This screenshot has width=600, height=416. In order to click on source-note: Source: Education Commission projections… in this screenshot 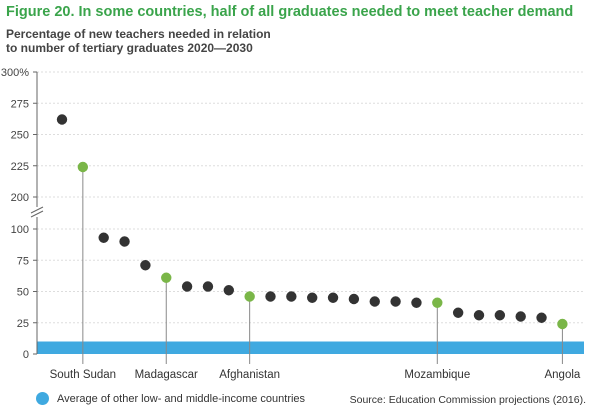, I will do `click(467, 400)`.